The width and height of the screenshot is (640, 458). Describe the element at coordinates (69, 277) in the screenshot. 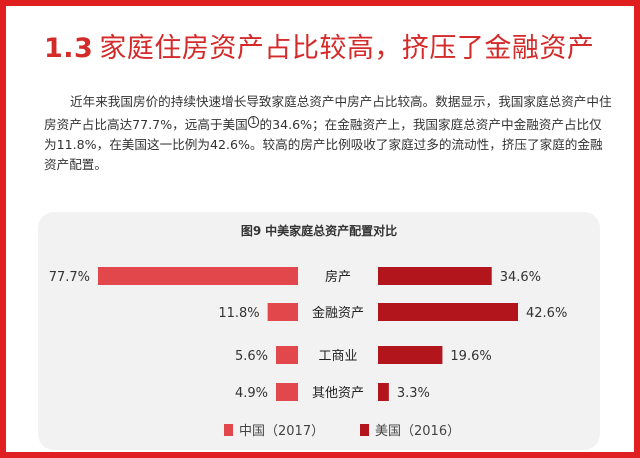

I see `label-china-0: 77.7%` at that location.